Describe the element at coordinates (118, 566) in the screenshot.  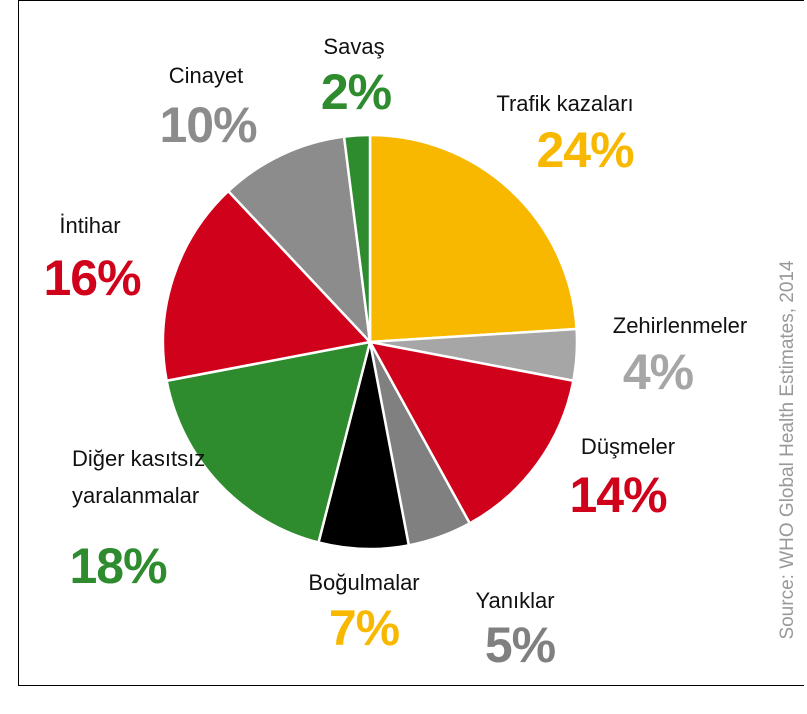
I see `value-label: 18%` at that location.